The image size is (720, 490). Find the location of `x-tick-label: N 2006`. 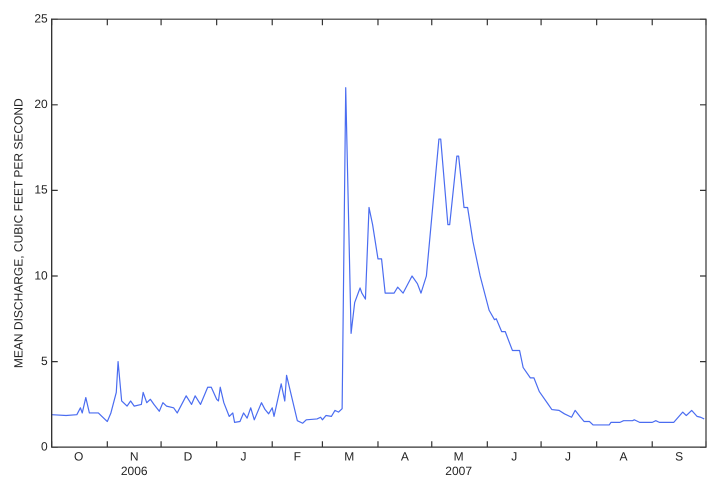

x-tick-label: N 2006 is located at coordinates (134, 464).